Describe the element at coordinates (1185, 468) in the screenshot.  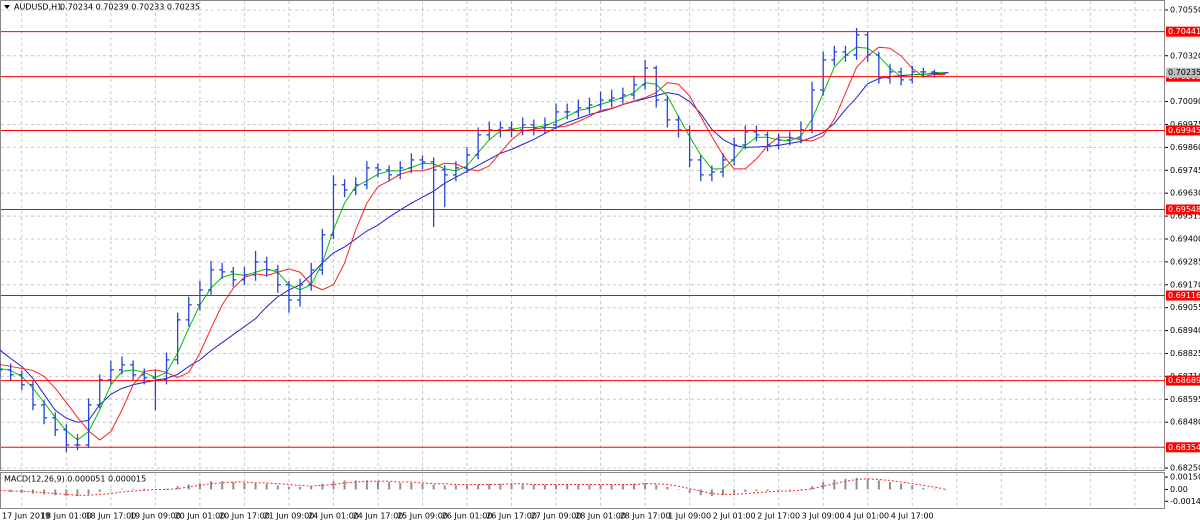
I see `y-tick-label: 0.68250` at that location.